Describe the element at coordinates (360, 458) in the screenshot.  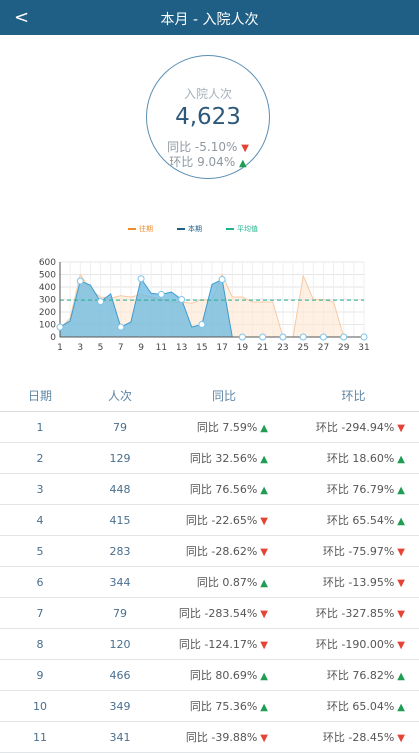
I see `cell-mom-text: 环比 18.60%` at that location.